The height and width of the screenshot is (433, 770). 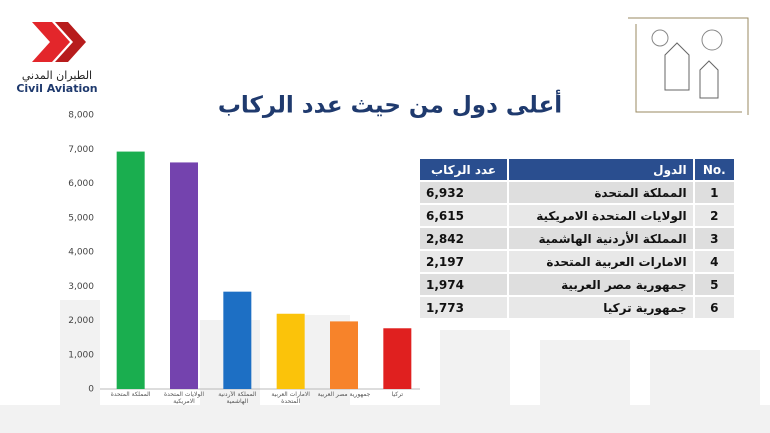 What do you see at coordinates (601, 261) in the screenshot?
I see `table-cell: الامارات العربية المتحدة` at bounding box center [601, 261].